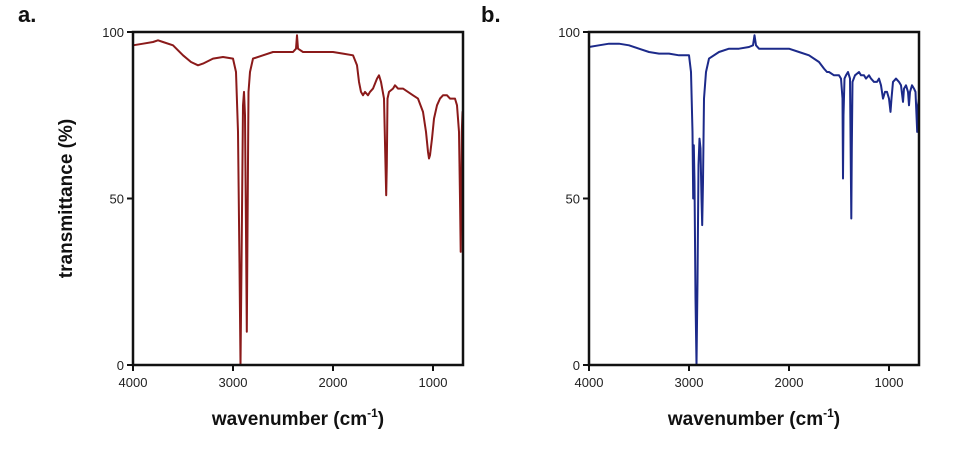 This screenshot has width=960, height=449. I want to click on panel-b-x-tick-label: 4000, so click(589, 382).